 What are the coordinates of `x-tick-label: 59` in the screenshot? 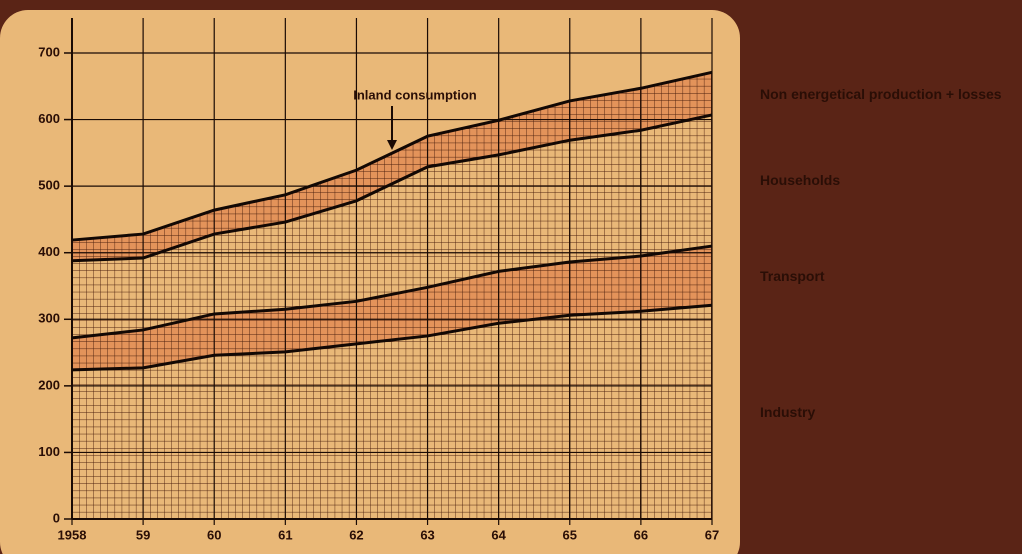 It's located at (143, 534).